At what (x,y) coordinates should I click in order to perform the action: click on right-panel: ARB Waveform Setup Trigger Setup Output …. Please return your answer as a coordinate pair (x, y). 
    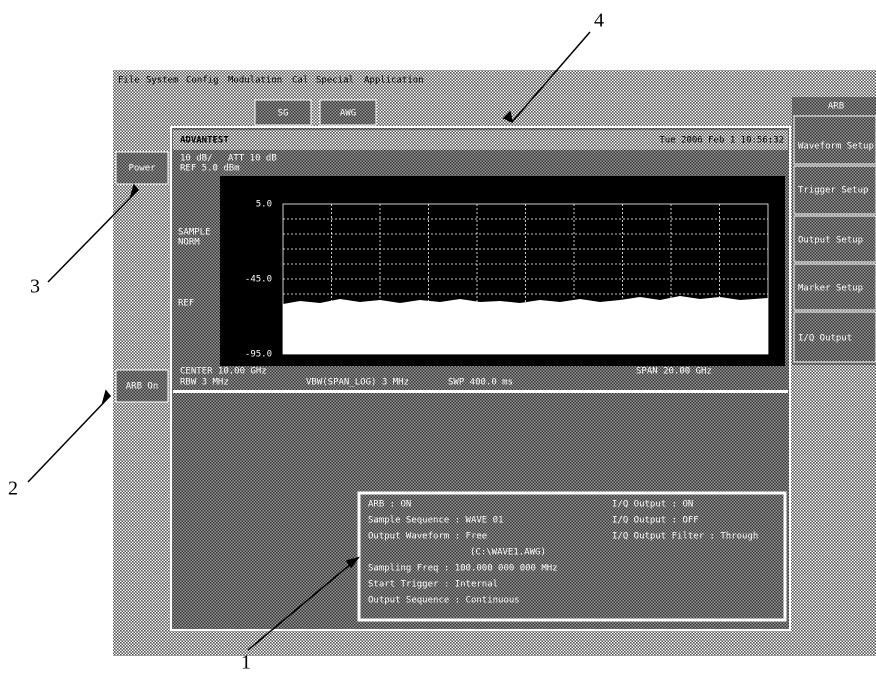
    Looking at the image, I should click on (834, 231).